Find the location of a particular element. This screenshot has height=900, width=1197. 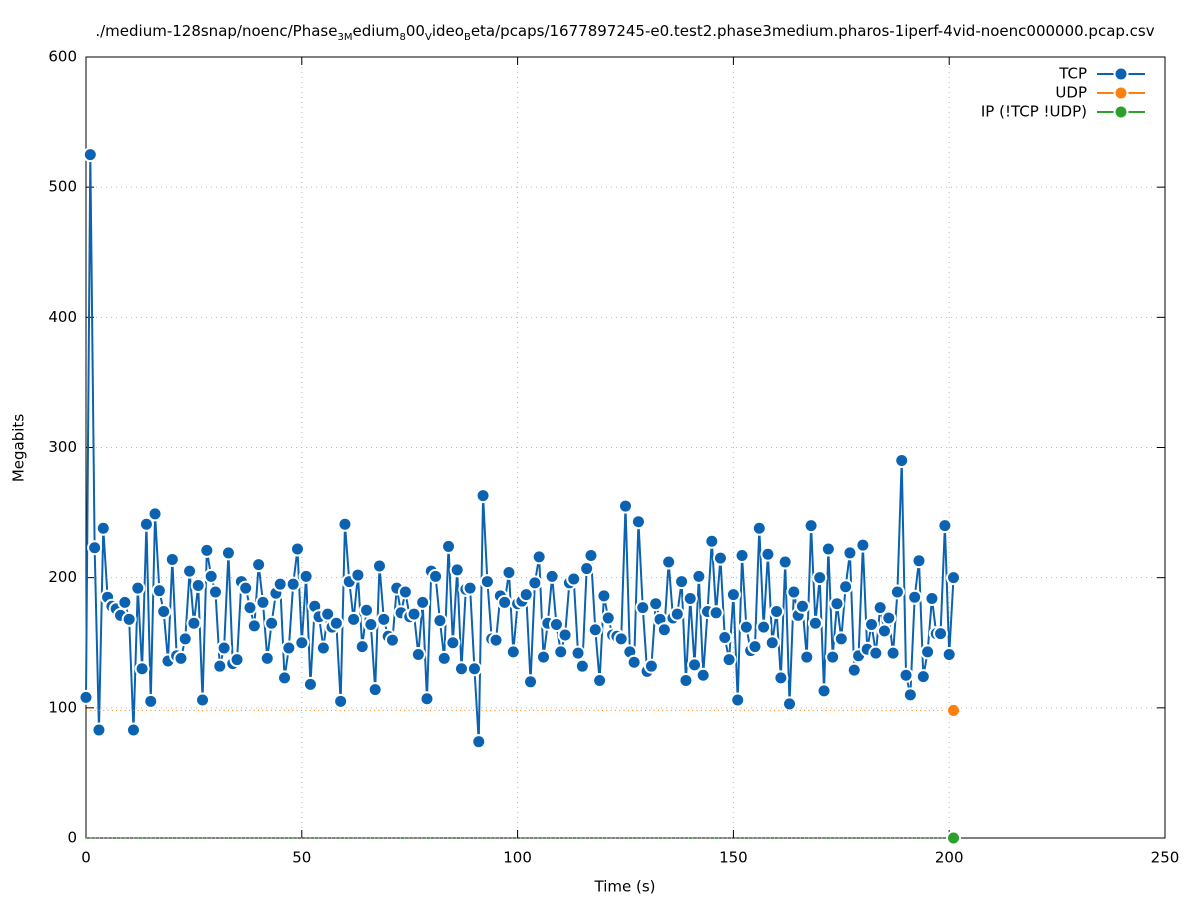

x-tick-label: 50 is located at coordinates (301, 858).